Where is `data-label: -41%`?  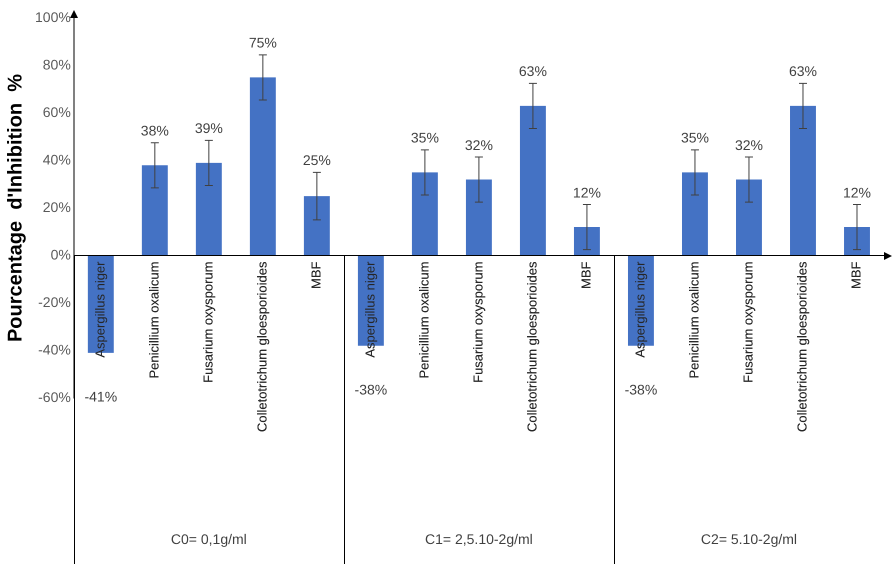
data-label: -41% is located at coordinates (101, 396).